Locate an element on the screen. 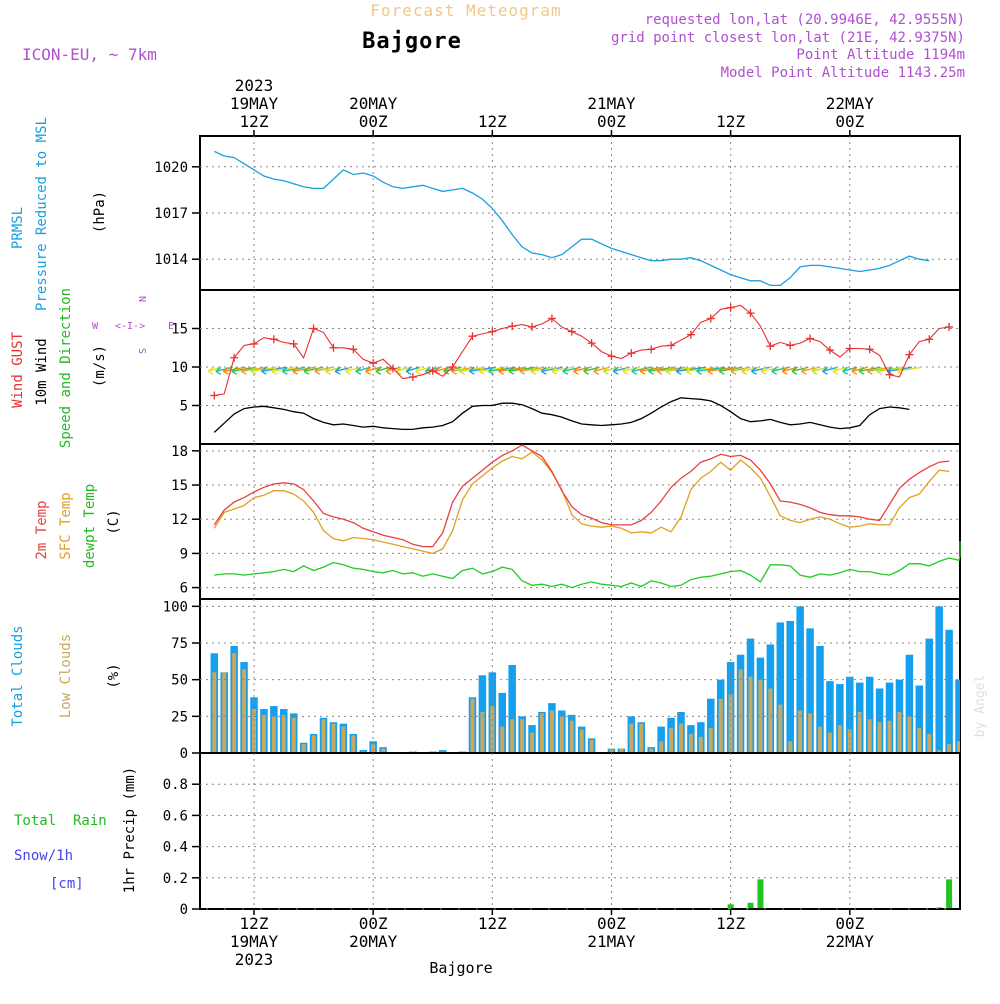 This screenshot has width=1000, height=1004. y-tick-label: 0.4 is located at coordinates (175, 848).